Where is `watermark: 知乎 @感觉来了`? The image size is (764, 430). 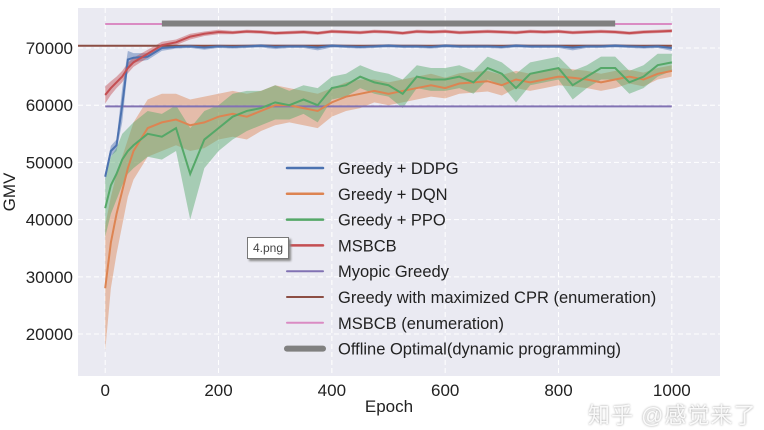 watermark: 知乎 @感觉来了 is located at coordinates (672, 415).